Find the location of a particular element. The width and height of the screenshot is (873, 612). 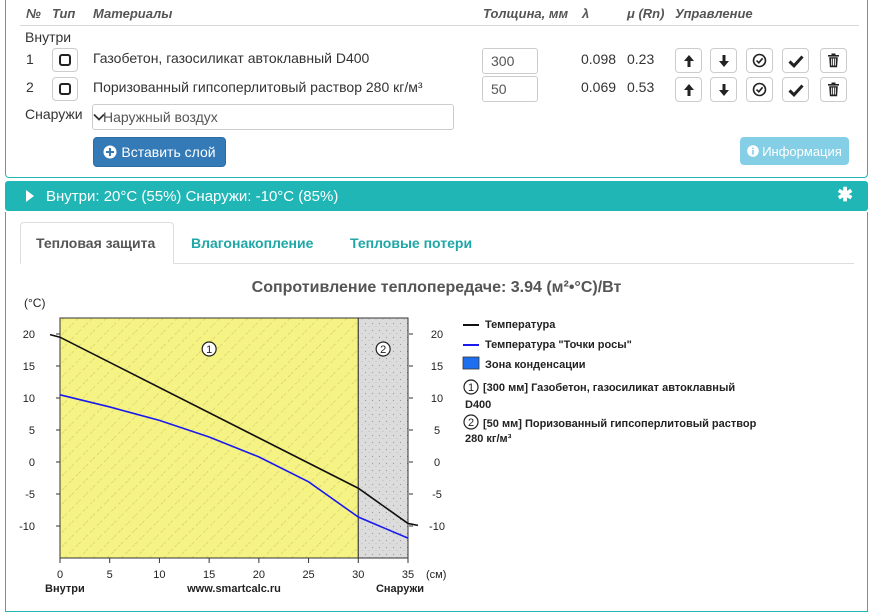

info-button: Информация is located at coordinates (794, 151).